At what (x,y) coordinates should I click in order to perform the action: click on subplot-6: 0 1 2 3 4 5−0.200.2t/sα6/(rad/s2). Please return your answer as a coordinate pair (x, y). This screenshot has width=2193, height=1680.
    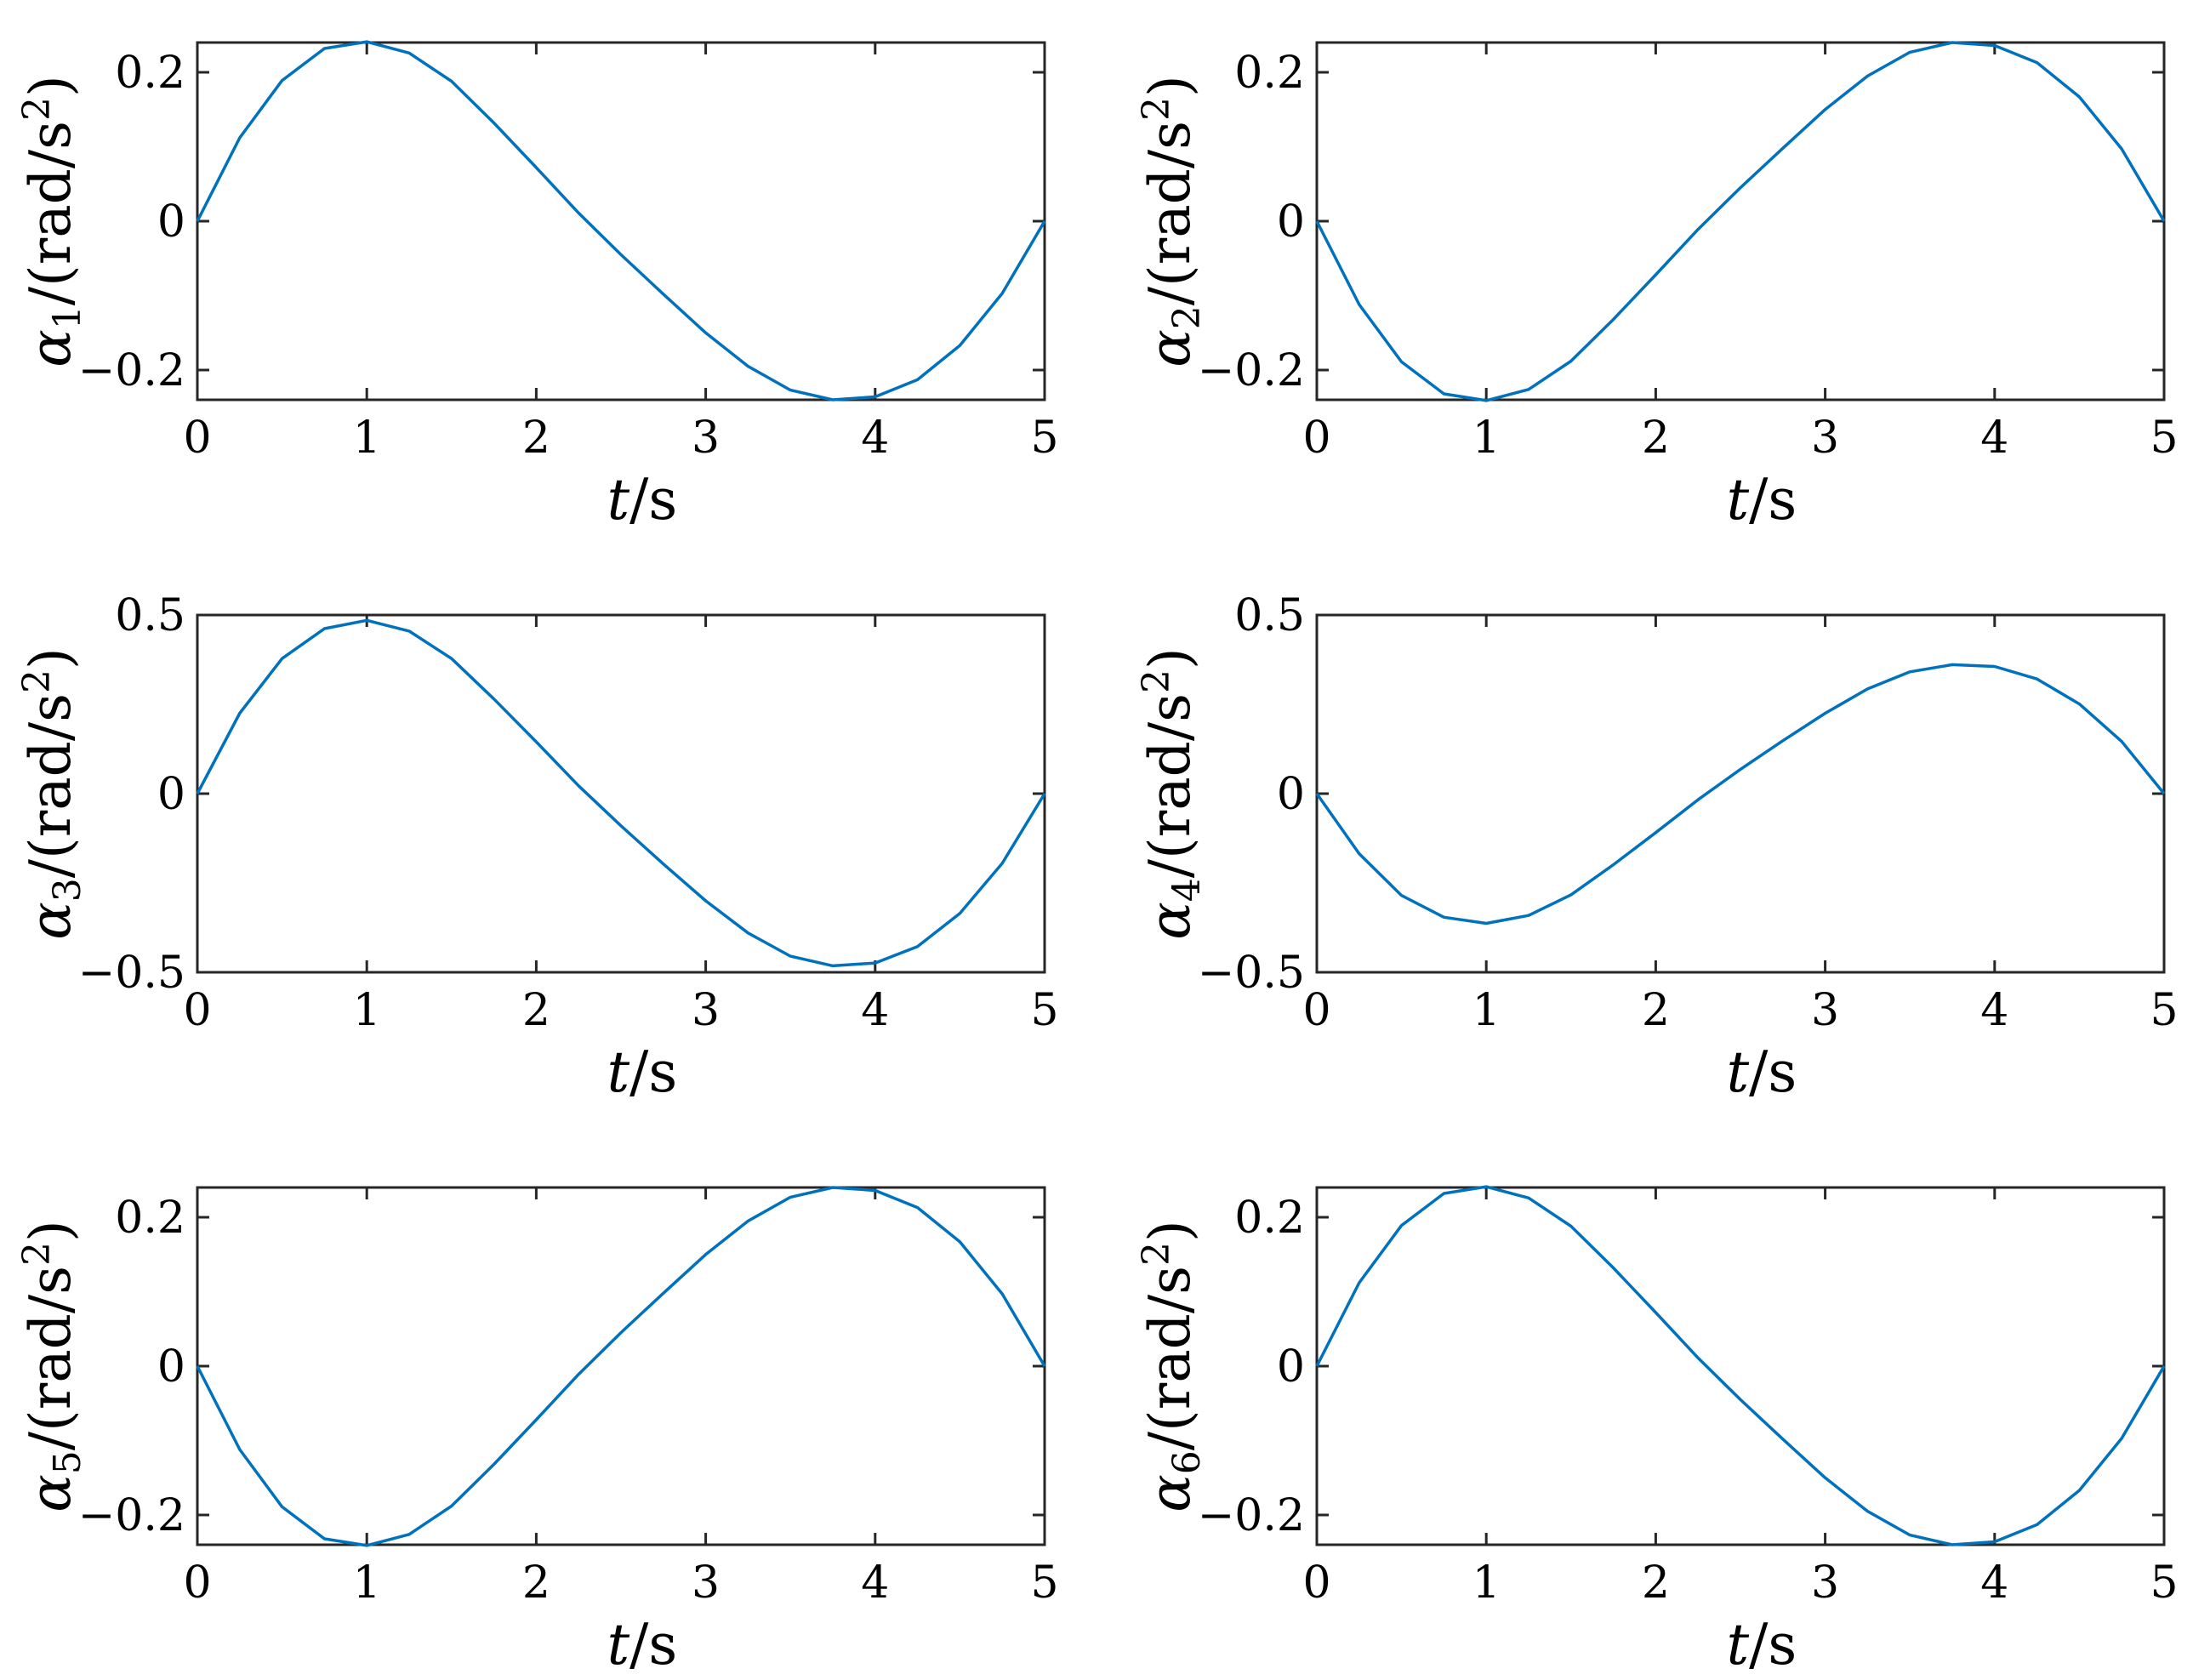
    Looking at the image, I should click on (1657, 1431).